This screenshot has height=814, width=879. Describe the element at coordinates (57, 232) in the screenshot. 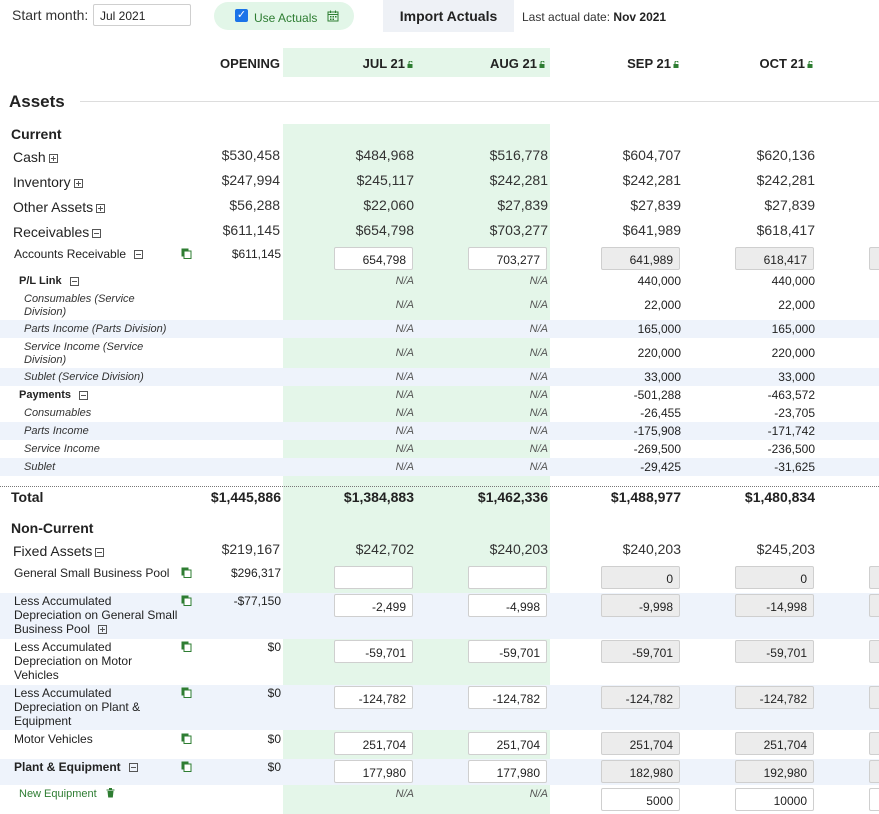

I see `row-label-receivables: Receivables` at that location.